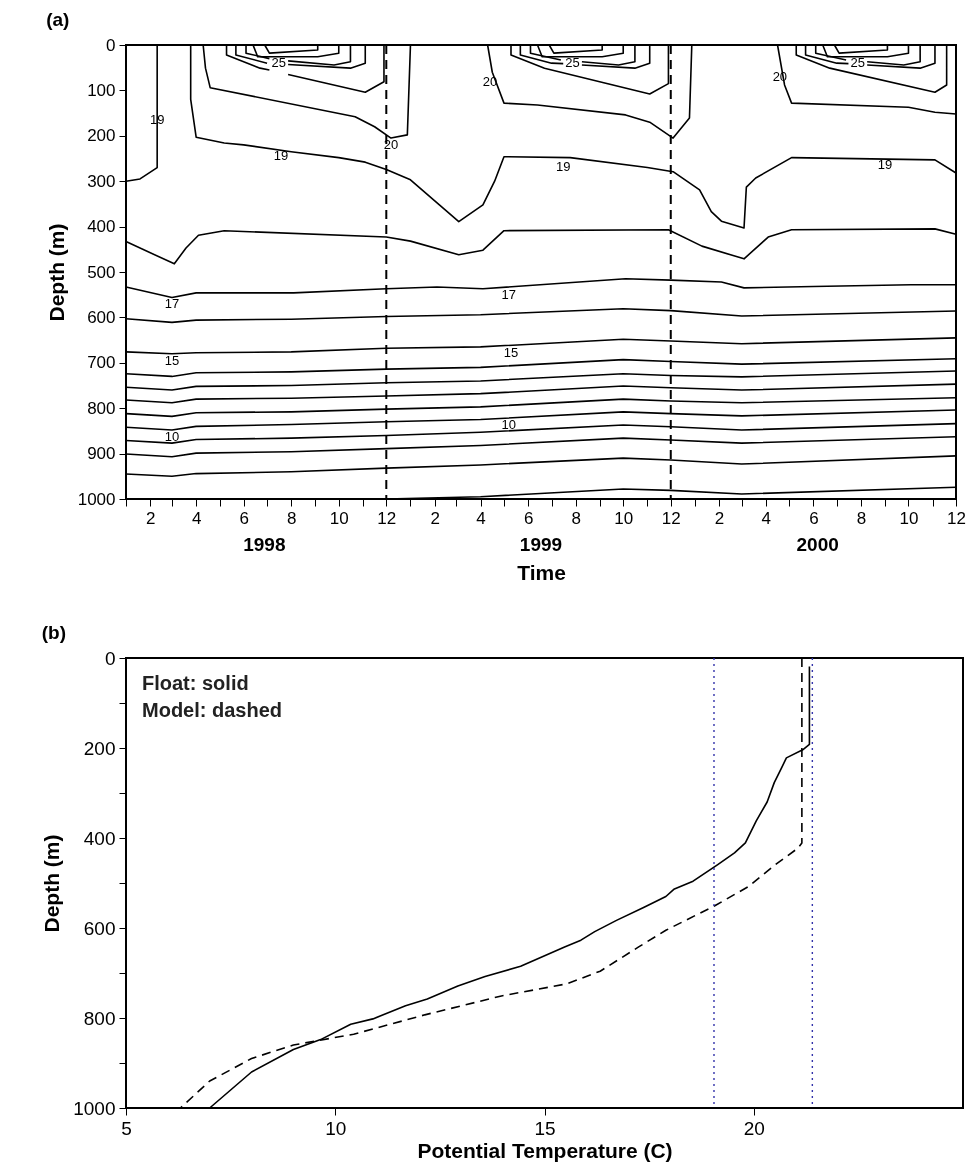 The image size is (977, 1171). I want to click on annotation: 20, so click(391, 145).